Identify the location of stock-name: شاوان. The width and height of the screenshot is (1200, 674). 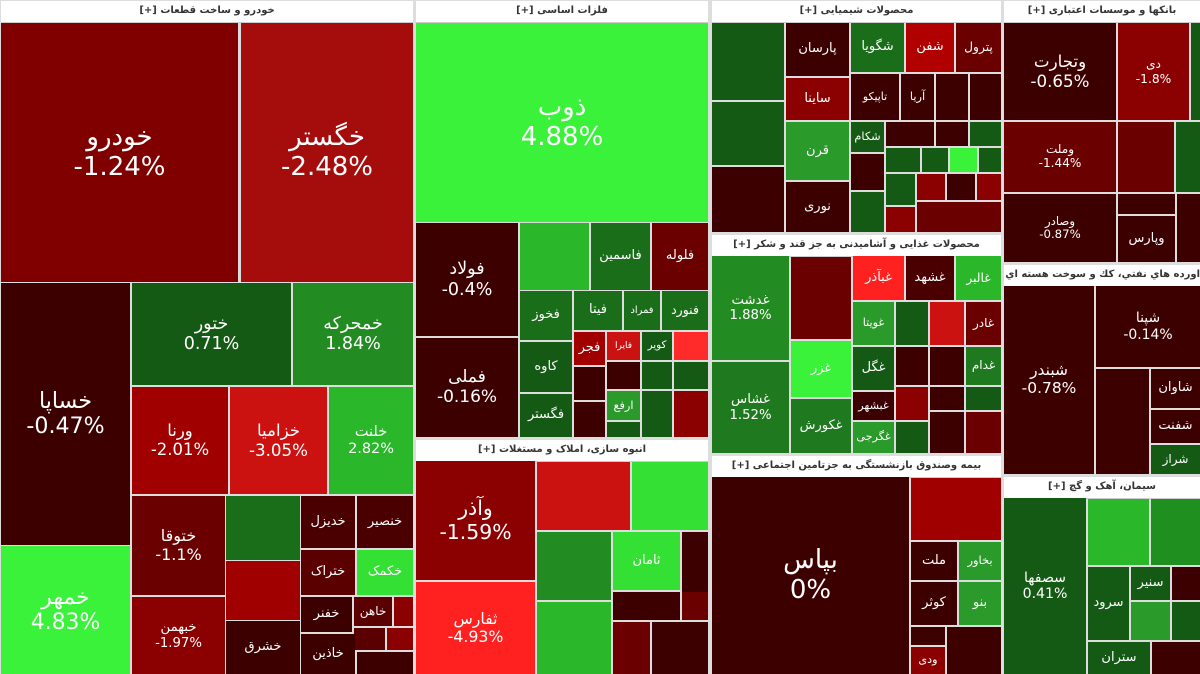
(1175, 388).